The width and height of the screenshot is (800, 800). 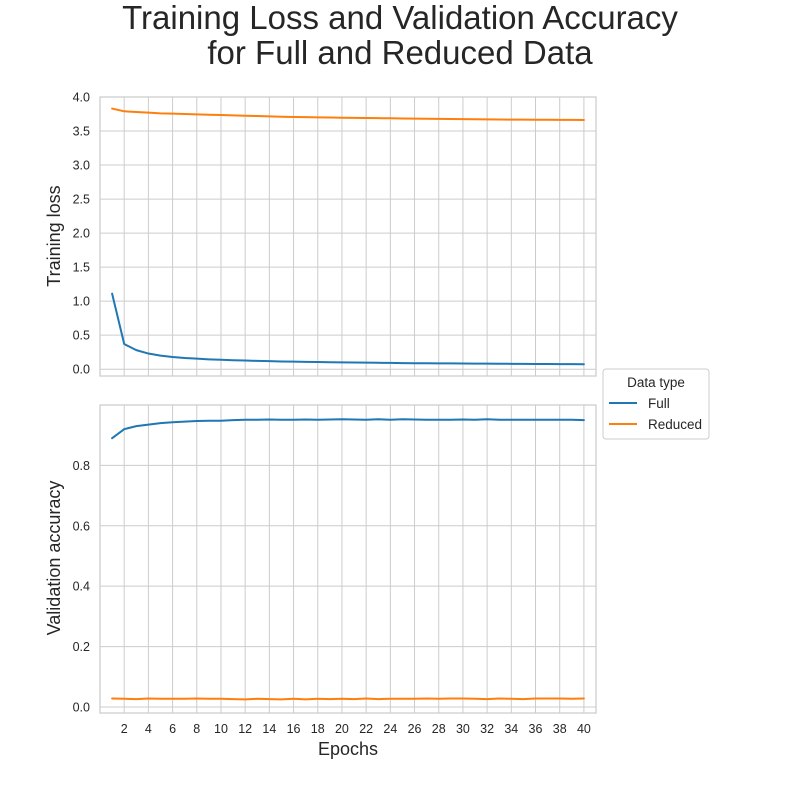 I want to click on y-tick-label: 1.0, so click(x=81, y=302).